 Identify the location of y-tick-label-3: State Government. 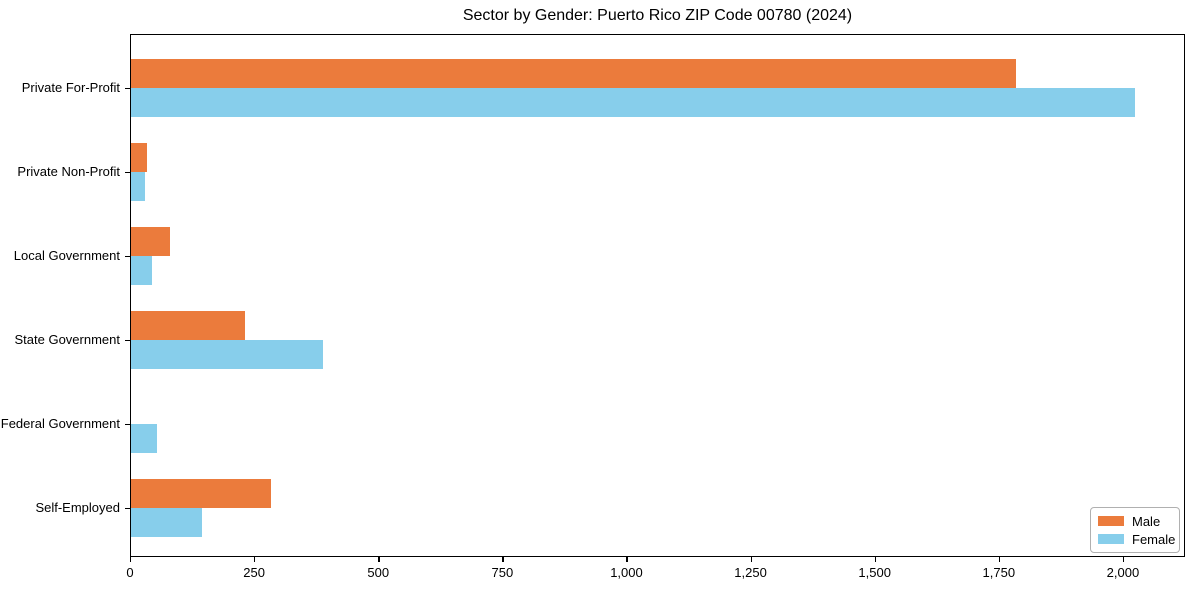
(67, 339).